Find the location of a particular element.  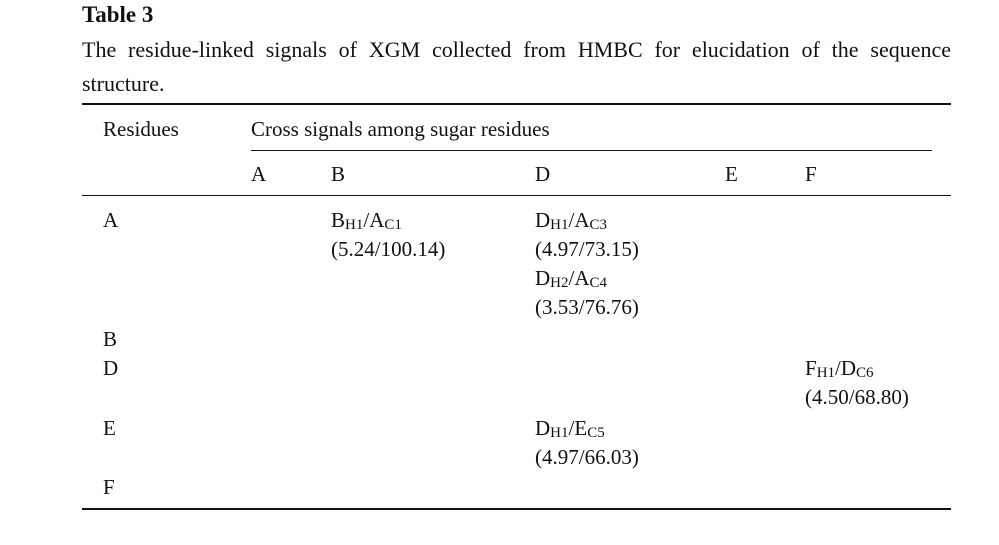

signal-label: DH1/EC5 is located at coordinates (587, 428).